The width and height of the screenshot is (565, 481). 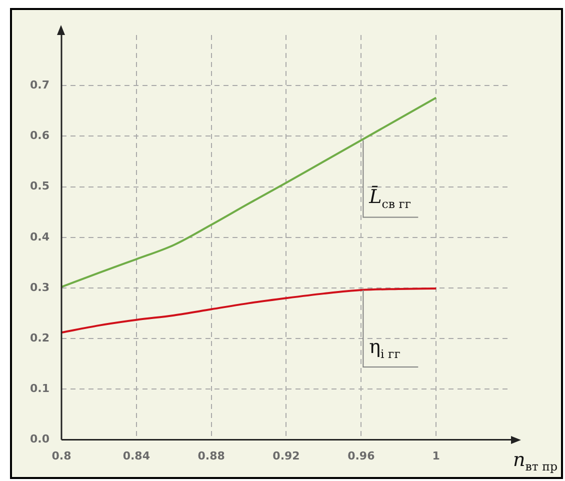 What do you see at coordinates (362, 455) in the screenshot?
I see `x-tick-label: 0.96` at bounding box center [362, 455].